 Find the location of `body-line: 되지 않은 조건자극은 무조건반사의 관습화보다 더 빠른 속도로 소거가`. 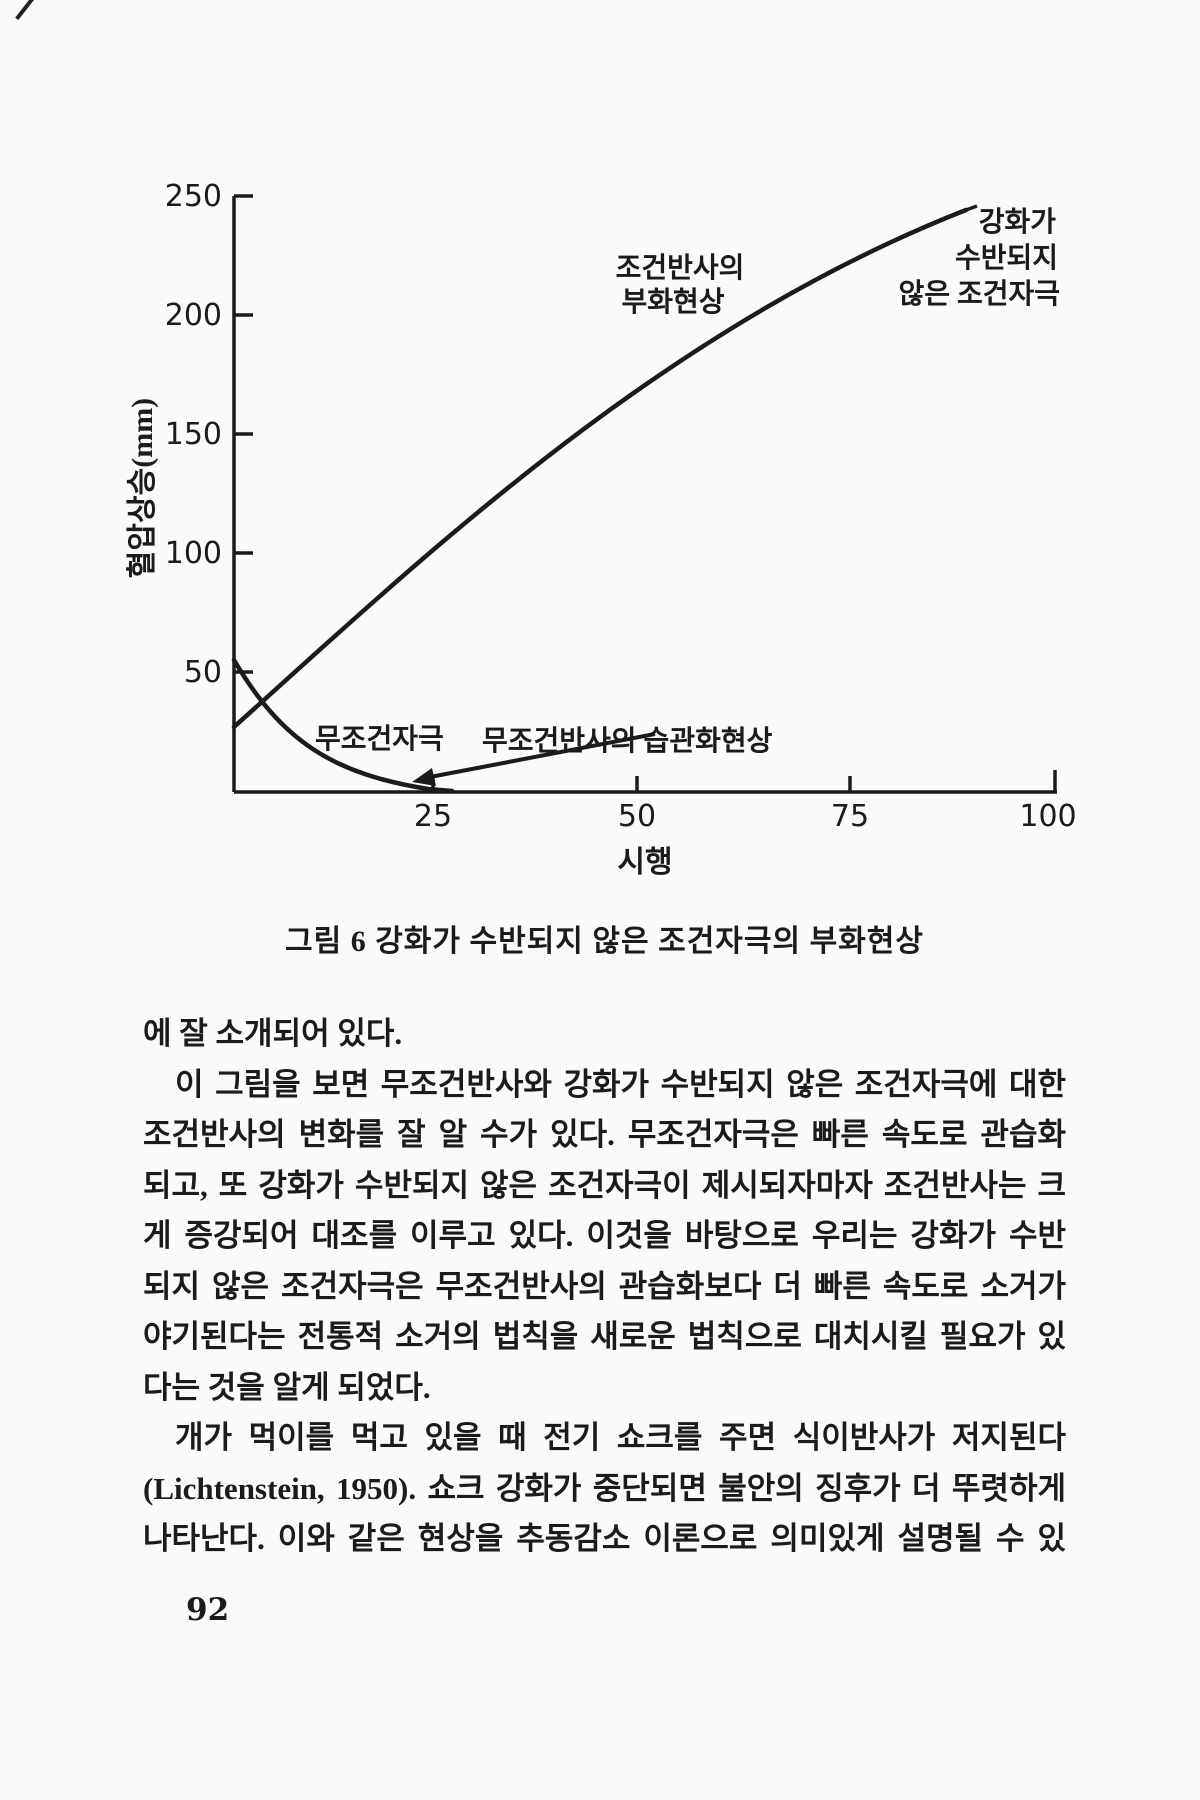

body-line: 되지 않은 조건자극은 무조건반사의 관습화보다 더 빠른 속도로 소거가 is located at coordinates (604, 1286).